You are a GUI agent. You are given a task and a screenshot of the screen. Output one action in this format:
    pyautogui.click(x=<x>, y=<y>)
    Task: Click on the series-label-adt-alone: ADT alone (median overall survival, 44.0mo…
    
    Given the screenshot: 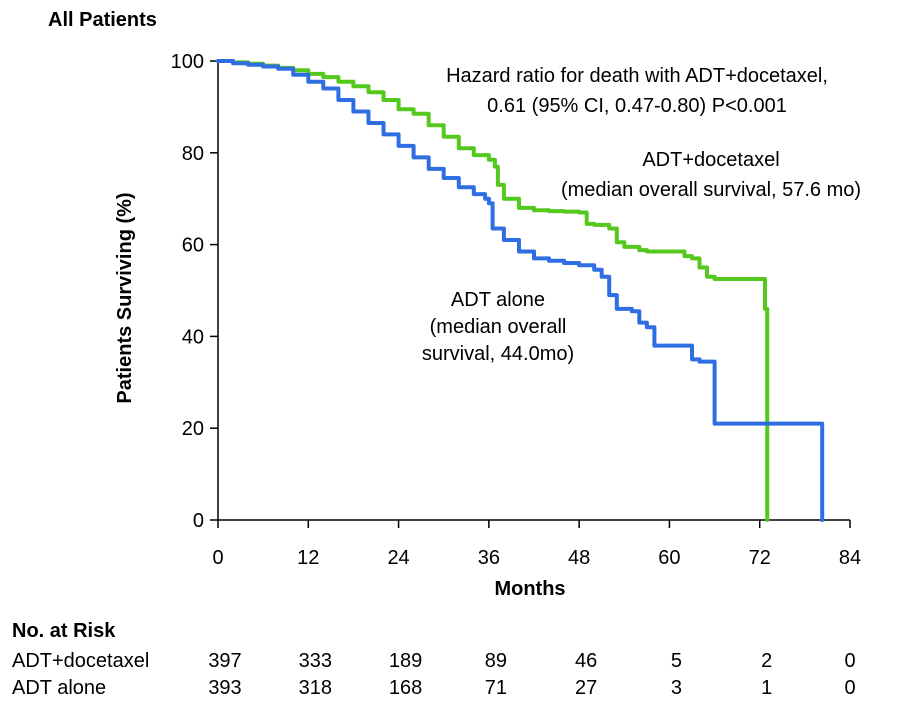 What is the action you would take?
    pyautogui.click(x=498, y=327)
    